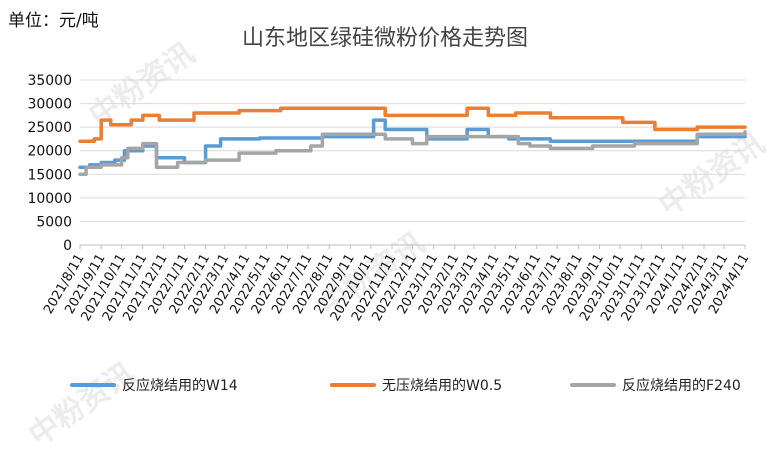 Image resolution: width=770 pixels, height=454 pixels. What do you see at coordinates (49, 105) in the screenshot?
I see `y-tick-label: 30000` at bounding box center [49, 105].